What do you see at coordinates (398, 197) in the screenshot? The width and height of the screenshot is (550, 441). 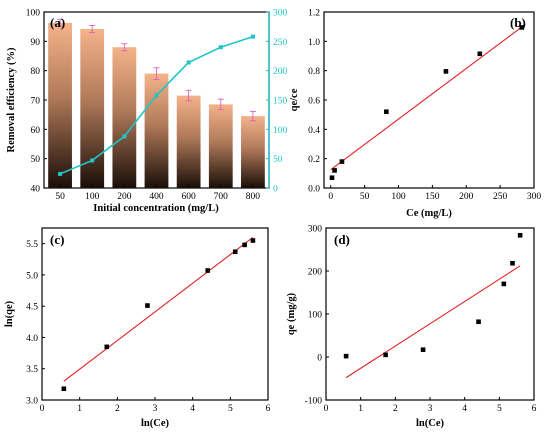 I see `x-tick-label-b: 100` at bounding box center [398, 197].